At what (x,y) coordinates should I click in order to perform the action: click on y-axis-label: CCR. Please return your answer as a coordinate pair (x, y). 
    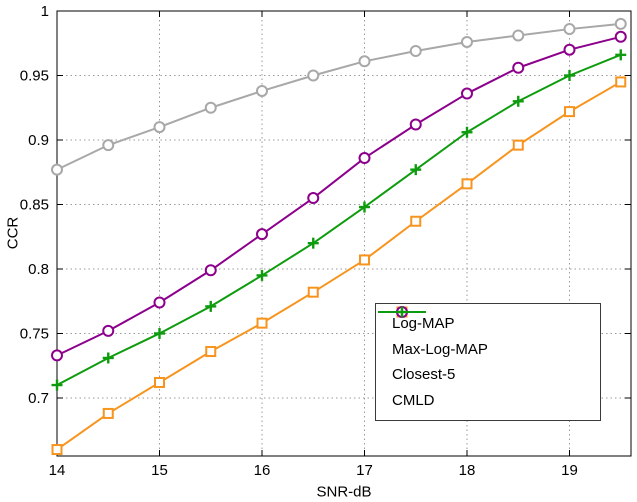
    Looking at the image, I should click on (13, 233).